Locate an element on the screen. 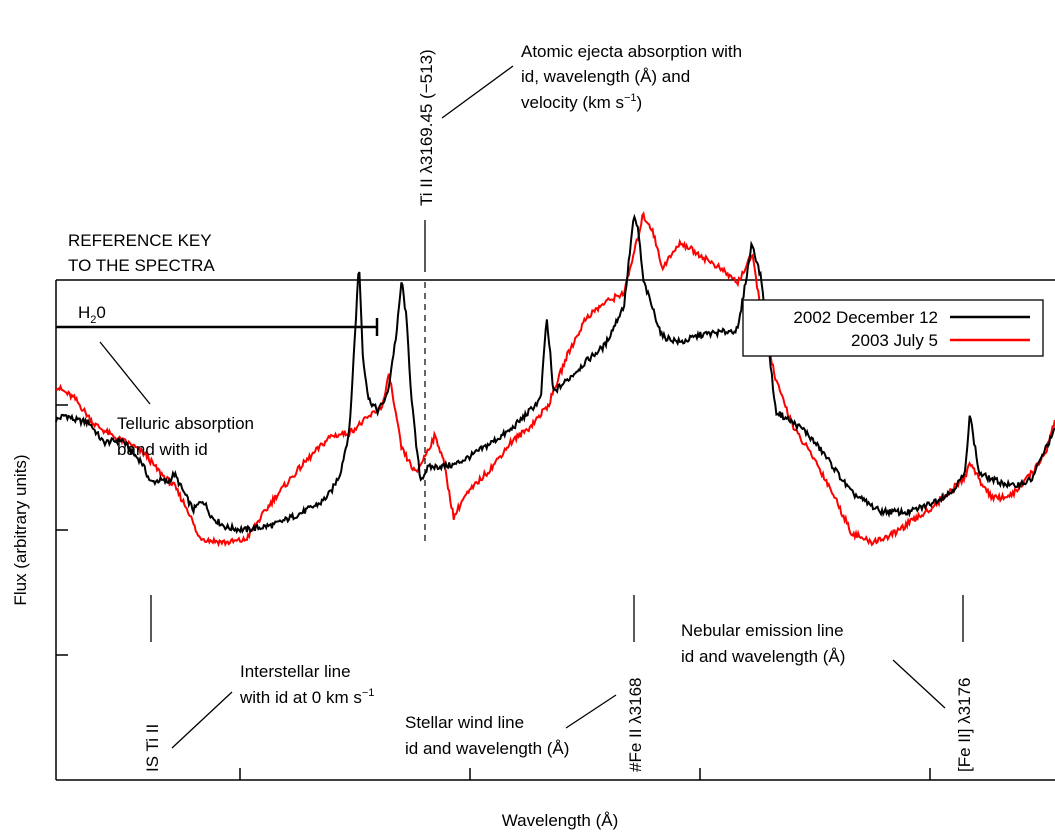 The height and width of the screenshot is (835, 1055). ejecta-leader-line is located at coordinates (477, 92).